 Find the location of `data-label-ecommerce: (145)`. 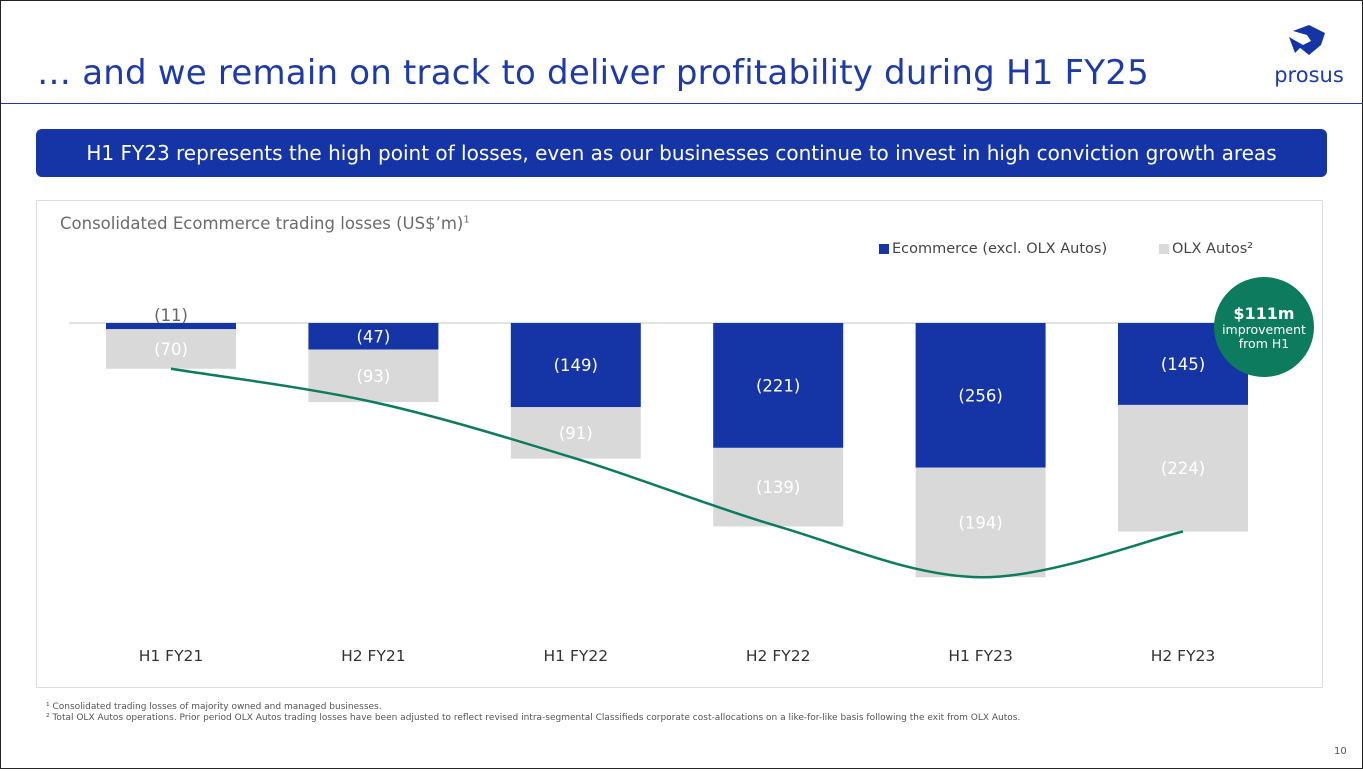

data-label-ecommerce: (145) is located at coordinates (1183, 364).